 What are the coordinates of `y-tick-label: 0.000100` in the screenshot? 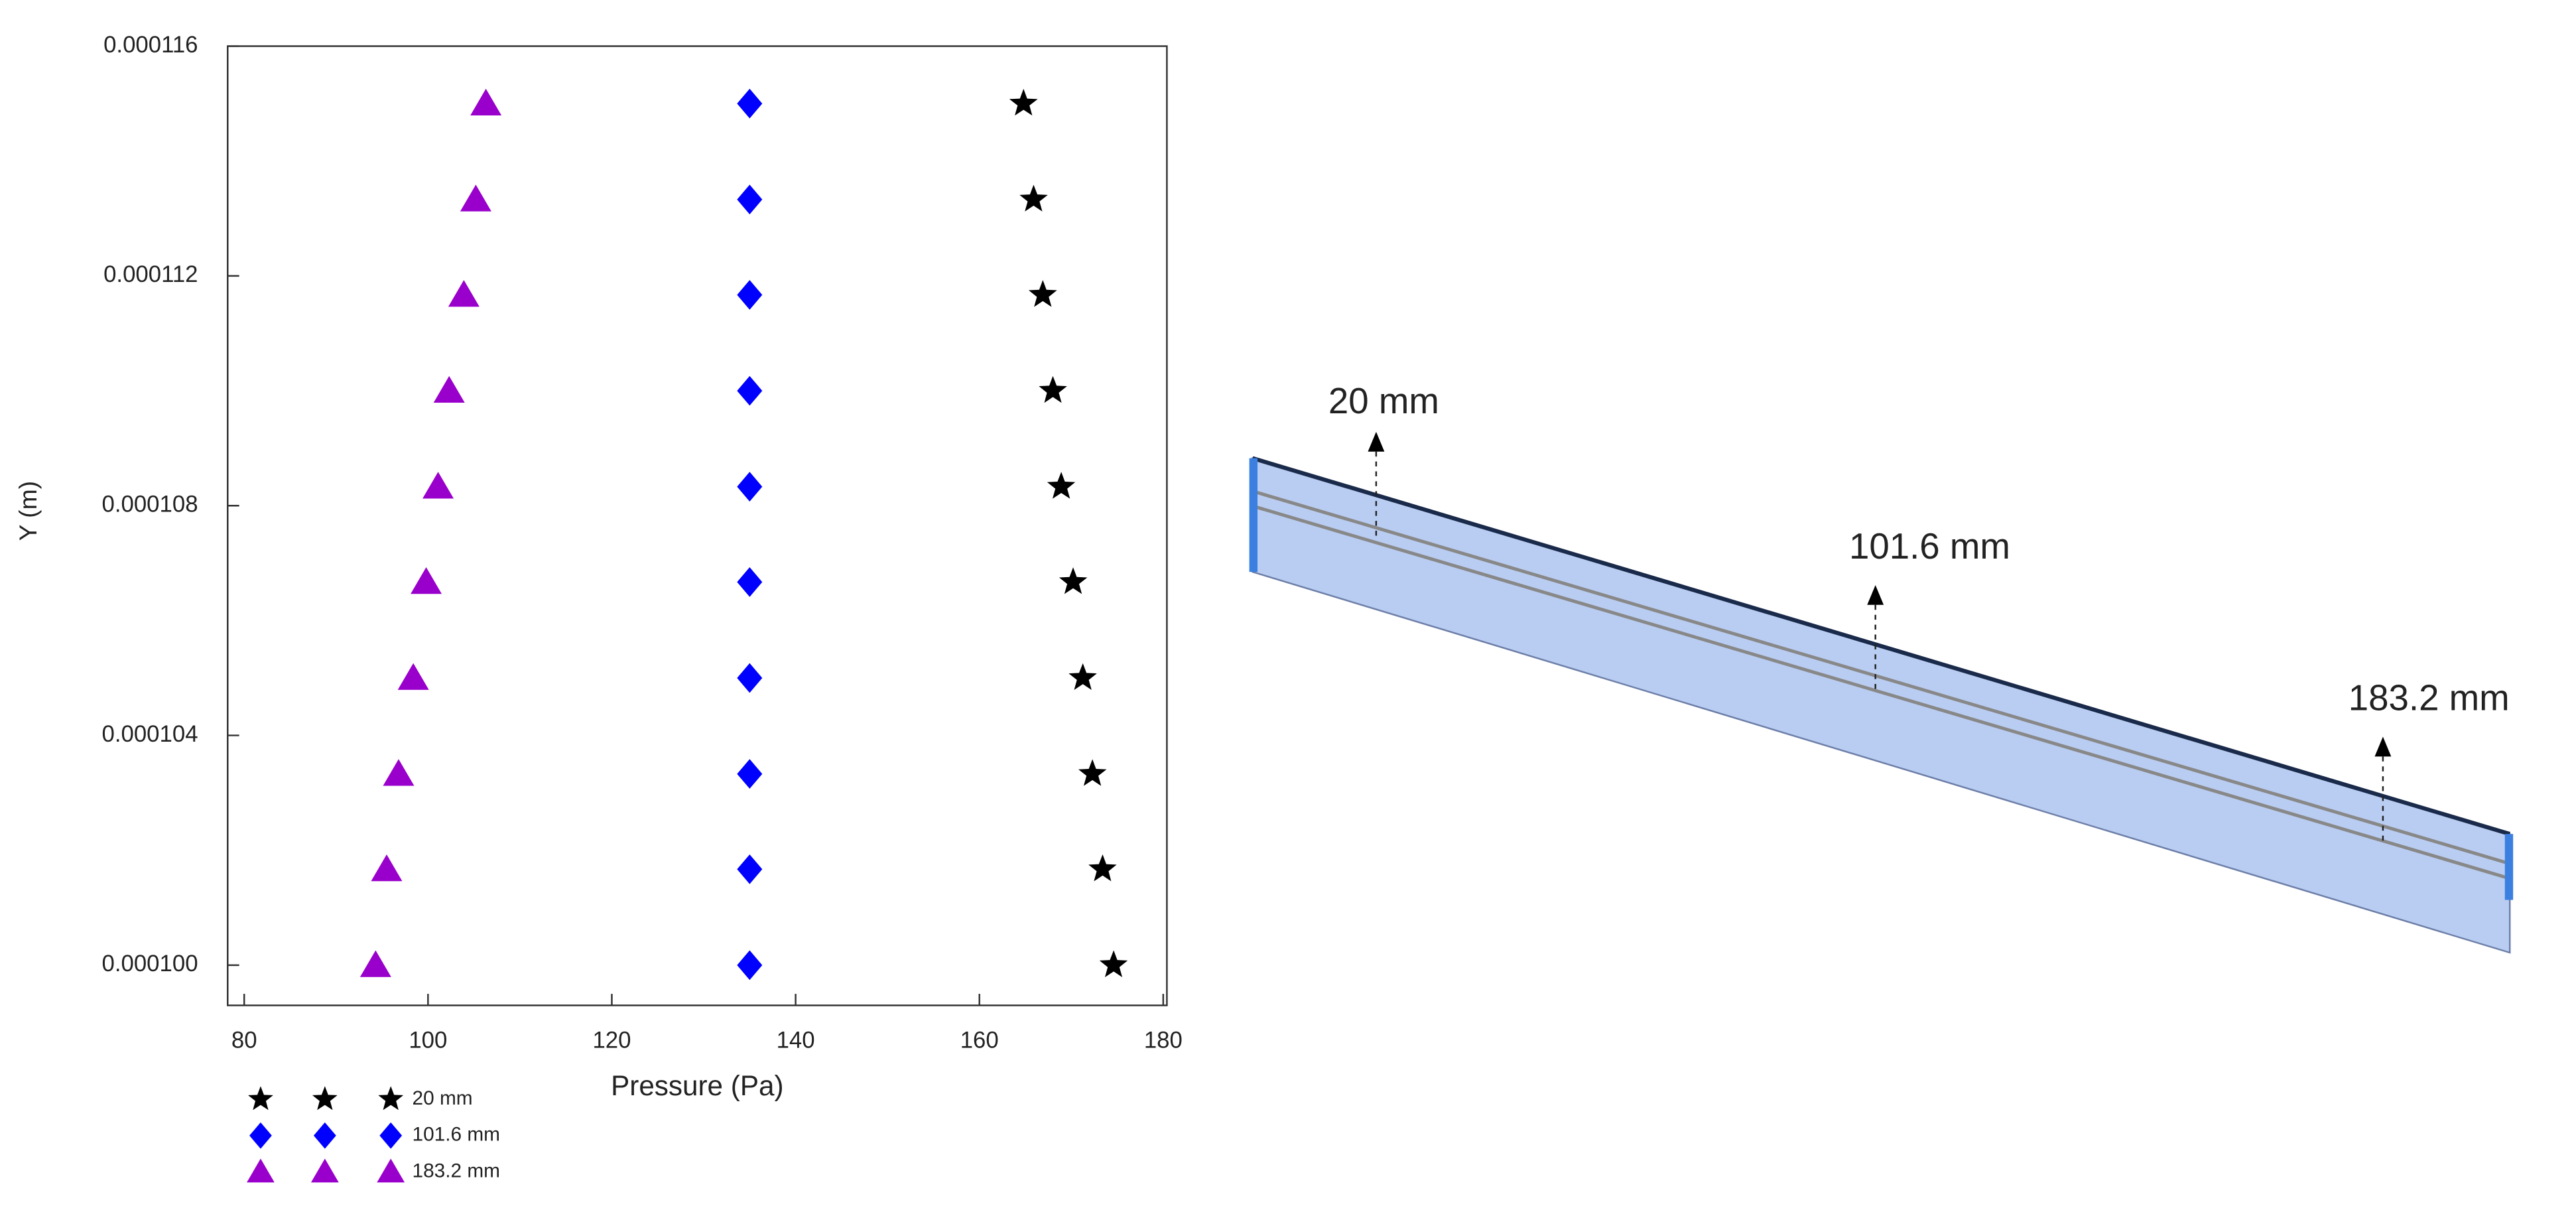 It's located at (150, 964).